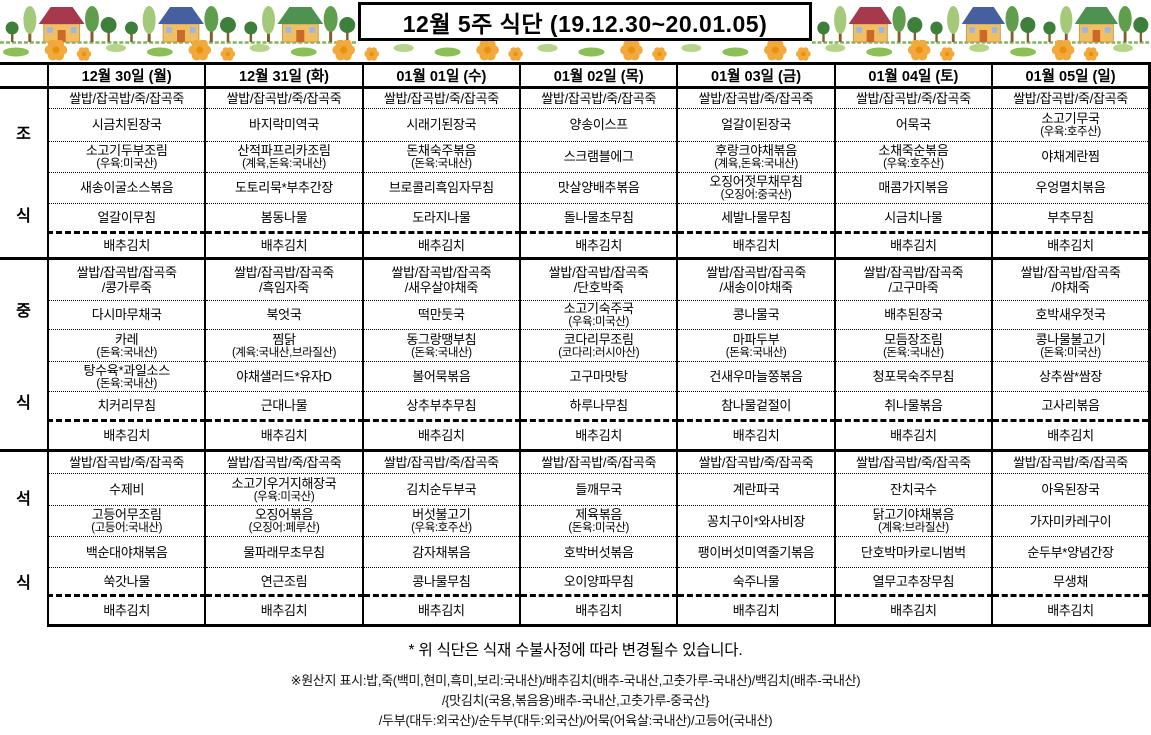 The width and height of the screenshot is (1151, 735). Describe the element at coordinates (283, 75) in the screenshot. I see `day-header-1: 12월 31일 (화)` at that location.